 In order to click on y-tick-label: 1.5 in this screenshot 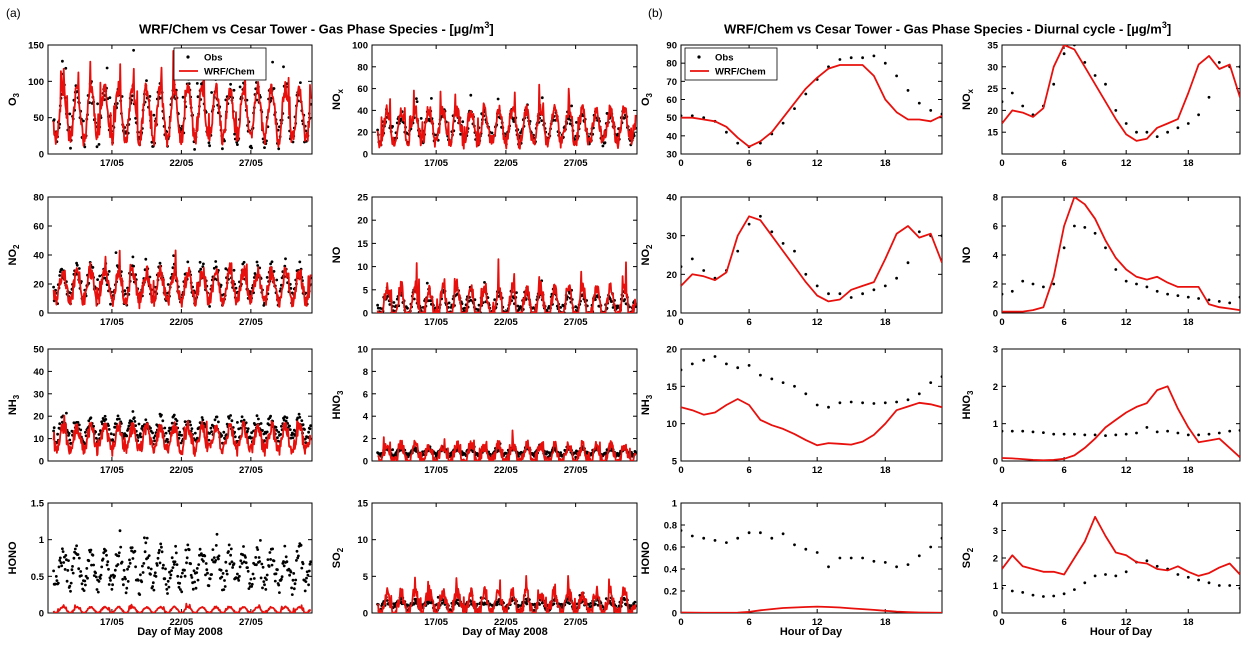, I will do `click(38, 504)`.